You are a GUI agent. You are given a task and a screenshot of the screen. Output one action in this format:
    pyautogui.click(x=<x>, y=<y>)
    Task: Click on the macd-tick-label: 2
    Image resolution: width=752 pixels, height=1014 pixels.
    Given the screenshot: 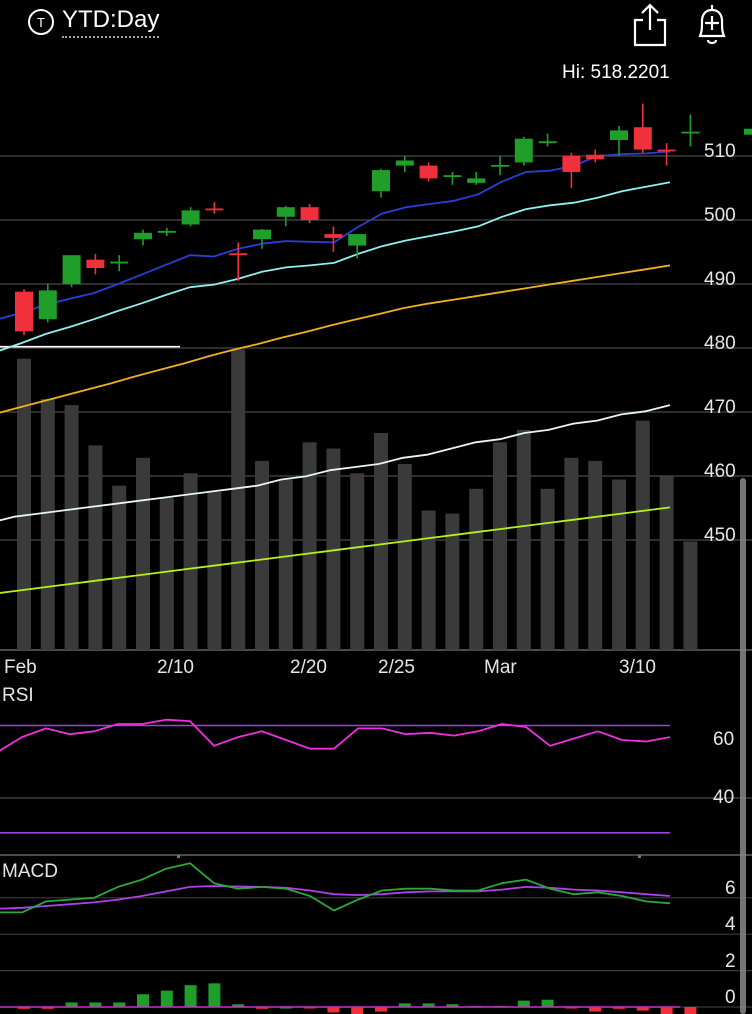 What is the action you would take?
    pyautogui.click(x=730, y=961)
    